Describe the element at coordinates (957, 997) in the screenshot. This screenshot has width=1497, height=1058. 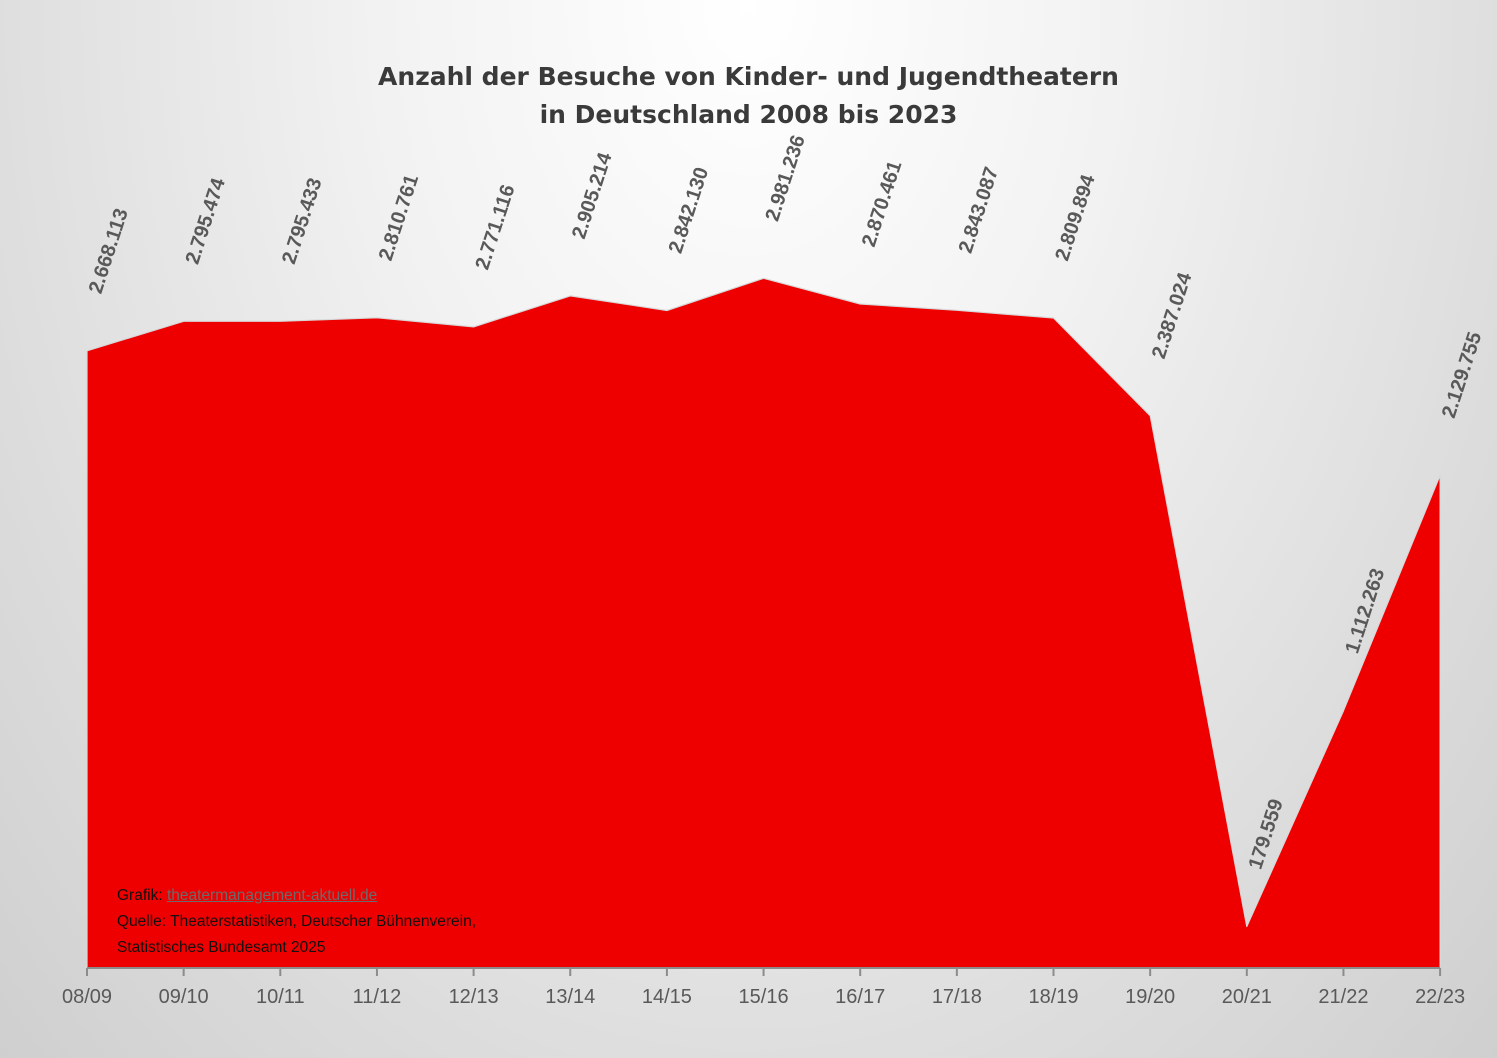
I see `x-tick-label: 17/18` at that location.